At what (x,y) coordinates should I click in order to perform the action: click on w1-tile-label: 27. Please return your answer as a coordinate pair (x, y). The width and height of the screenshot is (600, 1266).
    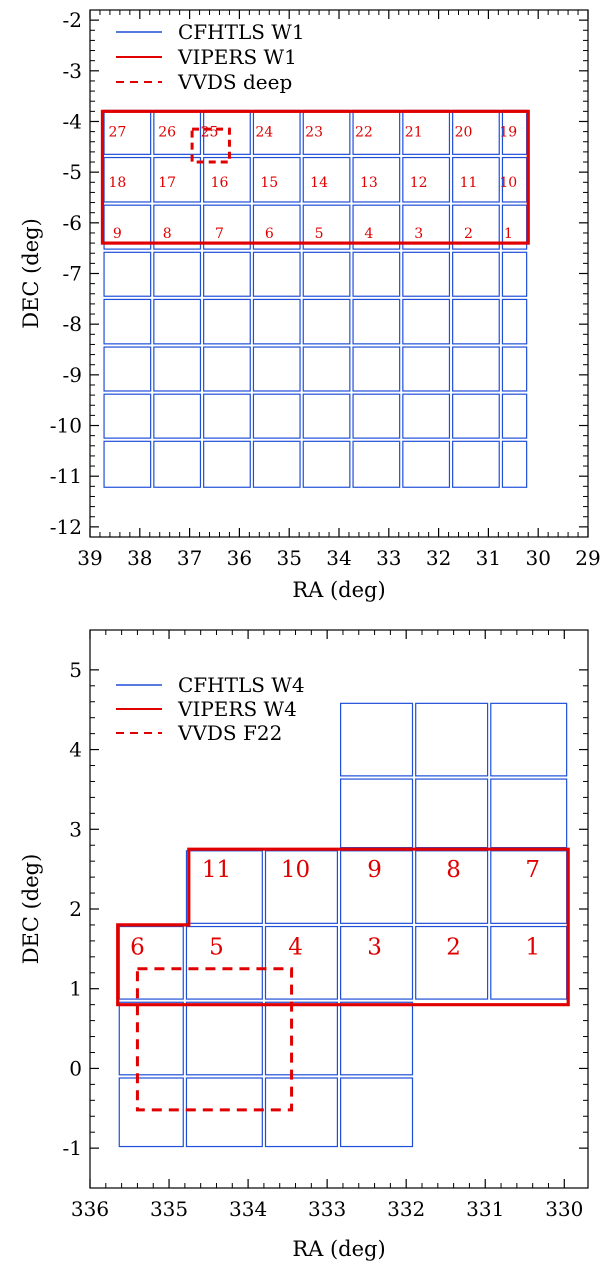
    Looking at the image, I should click on (117, 133).